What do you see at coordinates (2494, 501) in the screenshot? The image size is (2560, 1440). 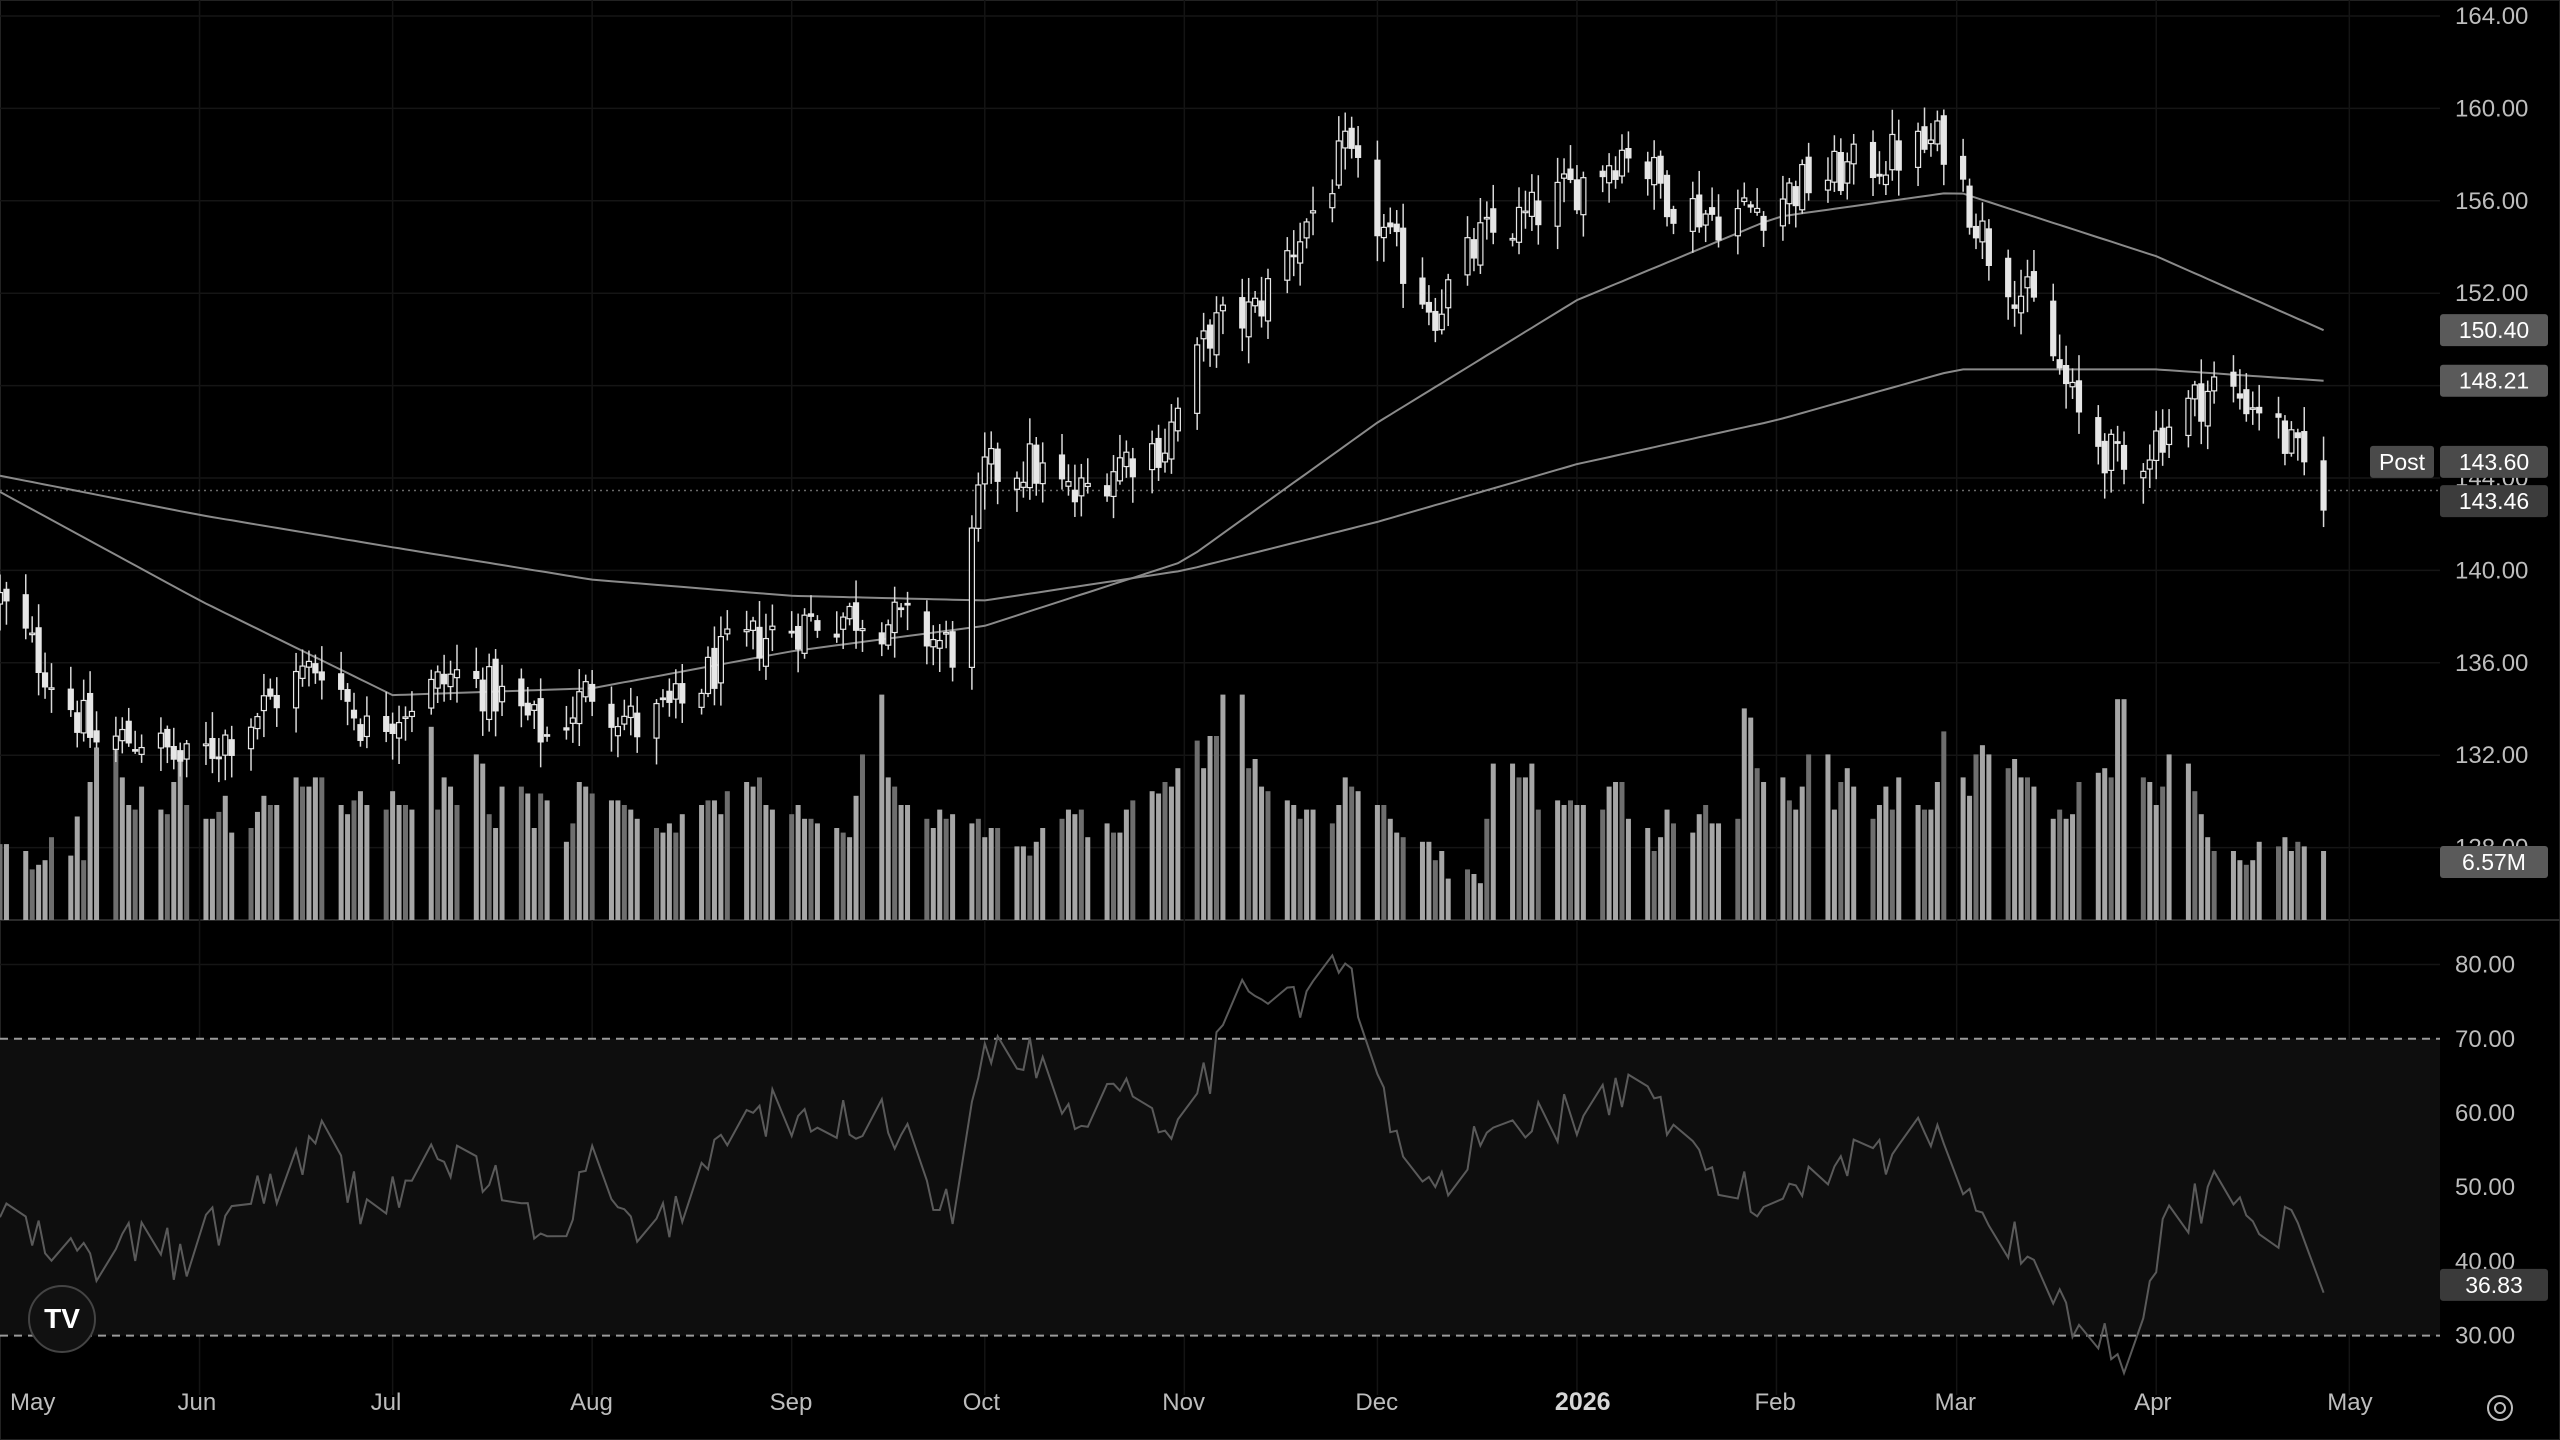 I see `last-price-badge: 143.46` at bounding box center [2494, 501].